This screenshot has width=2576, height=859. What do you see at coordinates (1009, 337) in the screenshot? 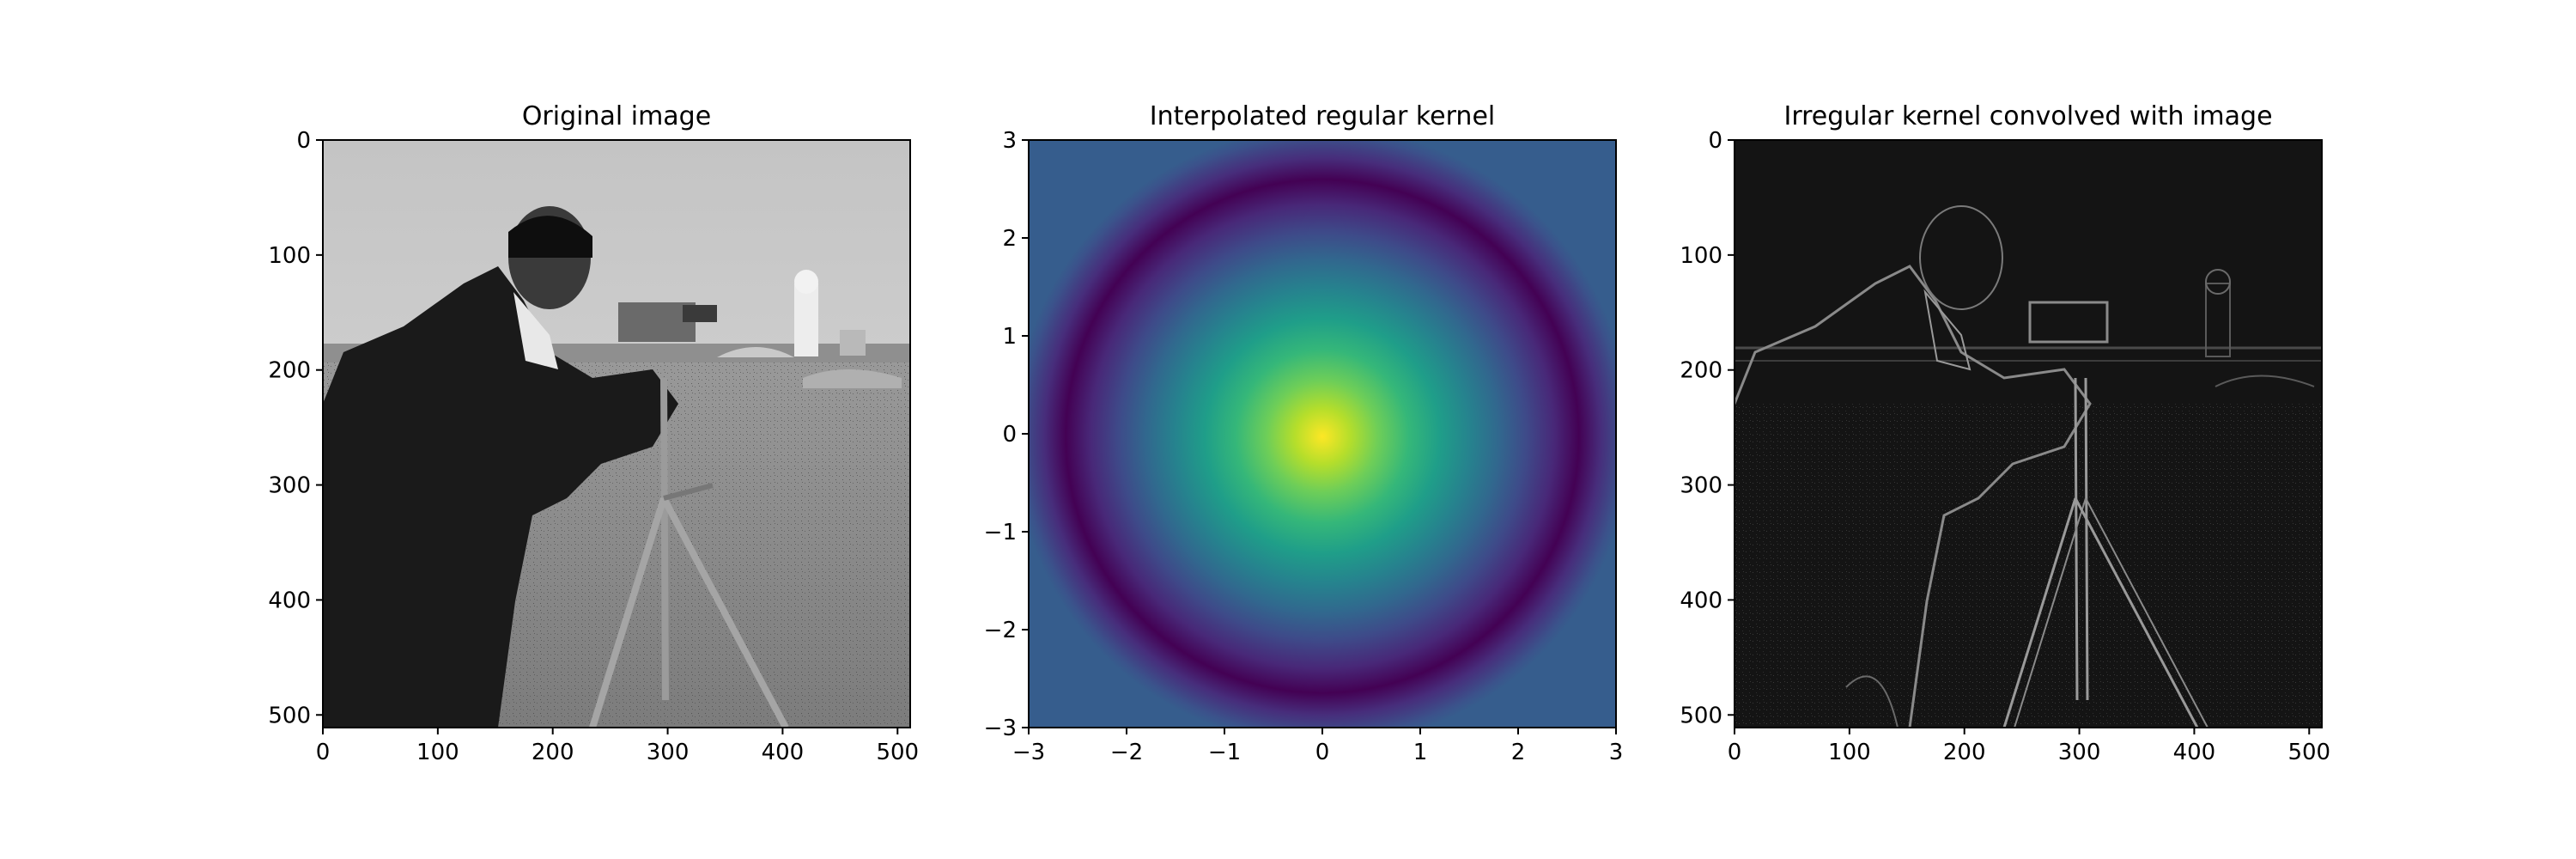
I see `y-tick-label: 1` at bounding box center [1009, 337].